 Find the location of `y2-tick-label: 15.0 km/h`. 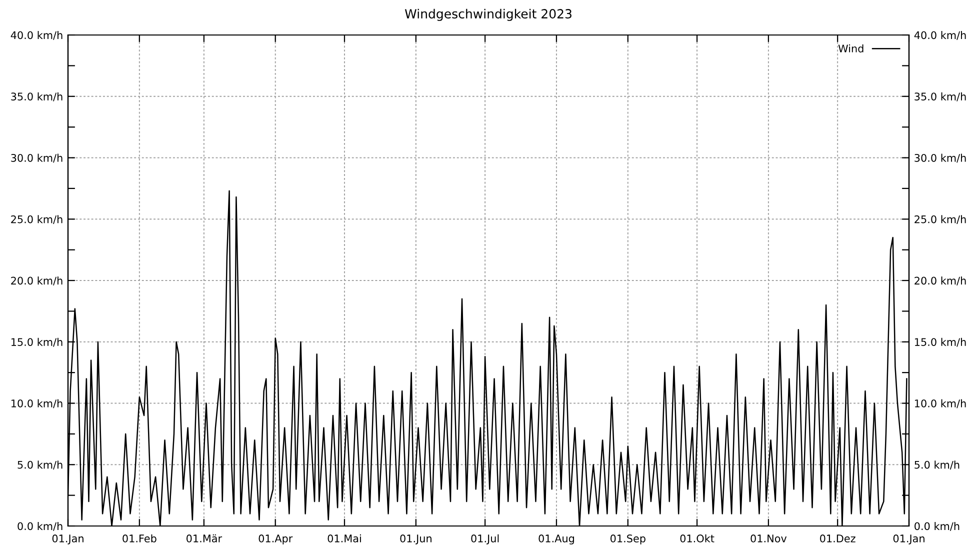

y2-tick-label: 15.0 km/h is located at coordinates (940, 342).